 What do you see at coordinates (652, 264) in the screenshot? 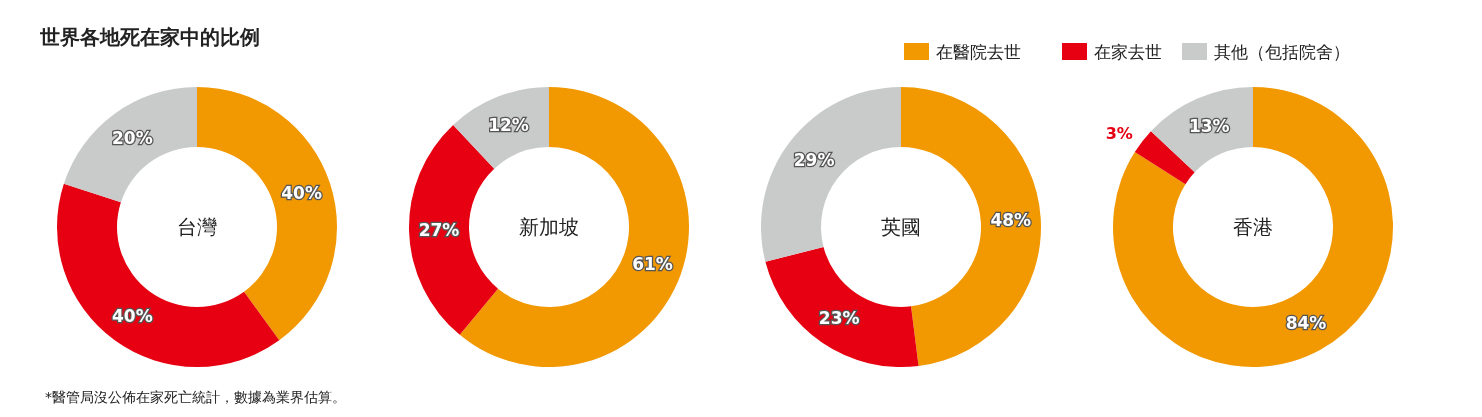
I see `data-label: 61%` at bounding box center [652, 264].